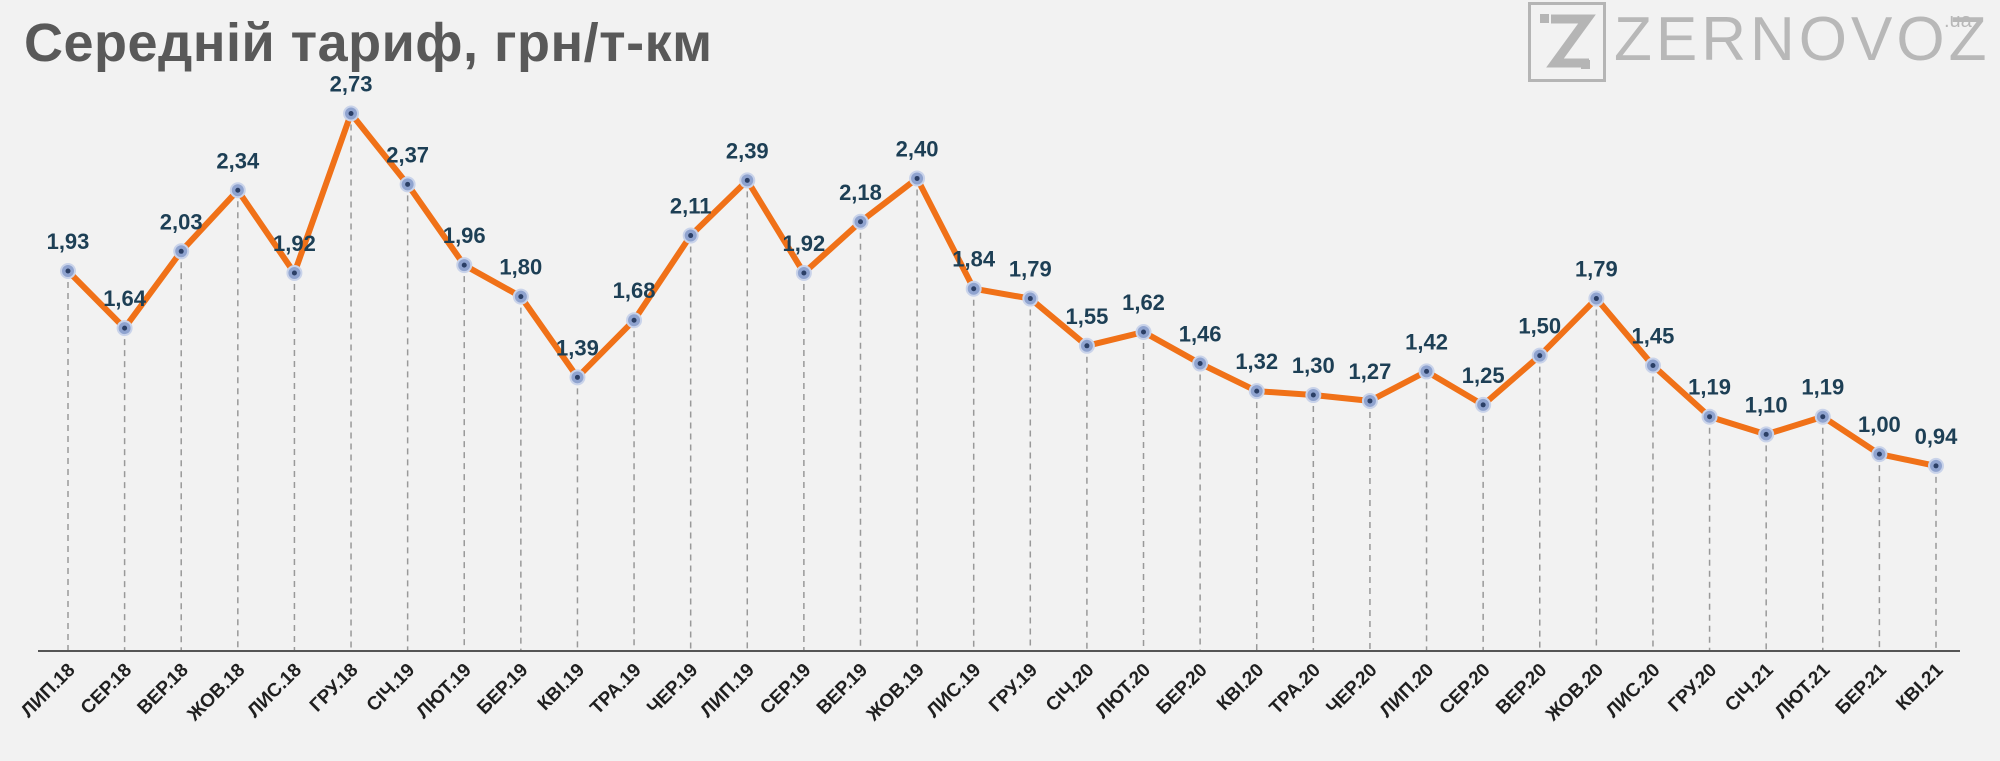 The image size is (2000, 761). Describe the element at coordinates (1013, 688) in the screenshot. I see `x-tick-label: ГРУ.19` at that location.